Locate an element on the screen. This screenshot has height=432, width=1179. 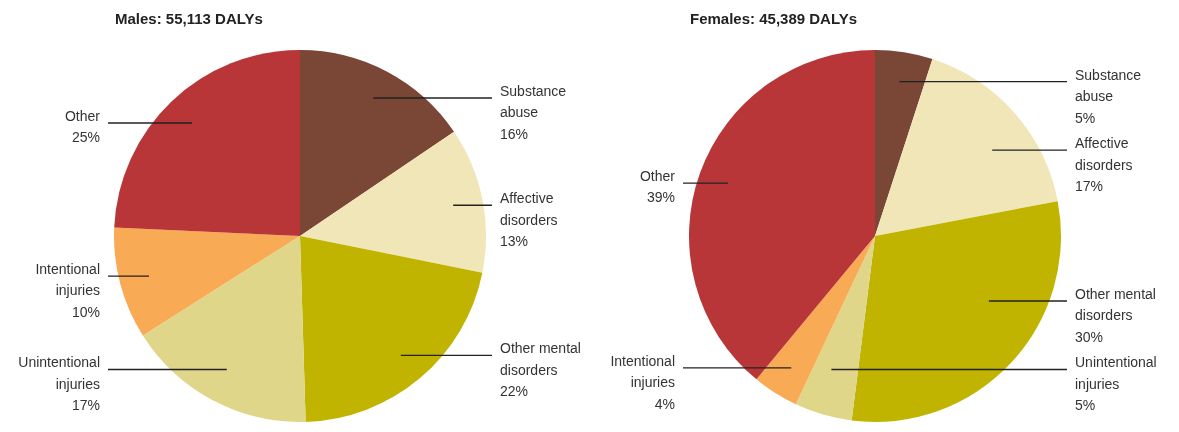
data-label: 13% is located at coordinates (514, 241).